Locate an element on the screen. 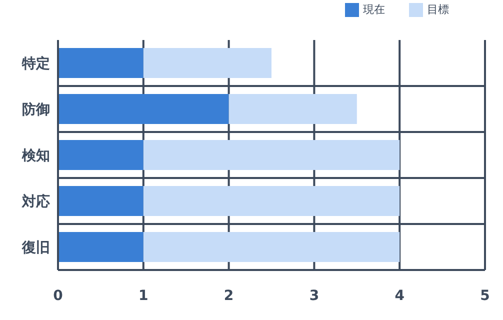 Image resolution: width=503 pixels, height=320 pixels. y-tick-label: 復旧 is located at coordinates (35, 248).